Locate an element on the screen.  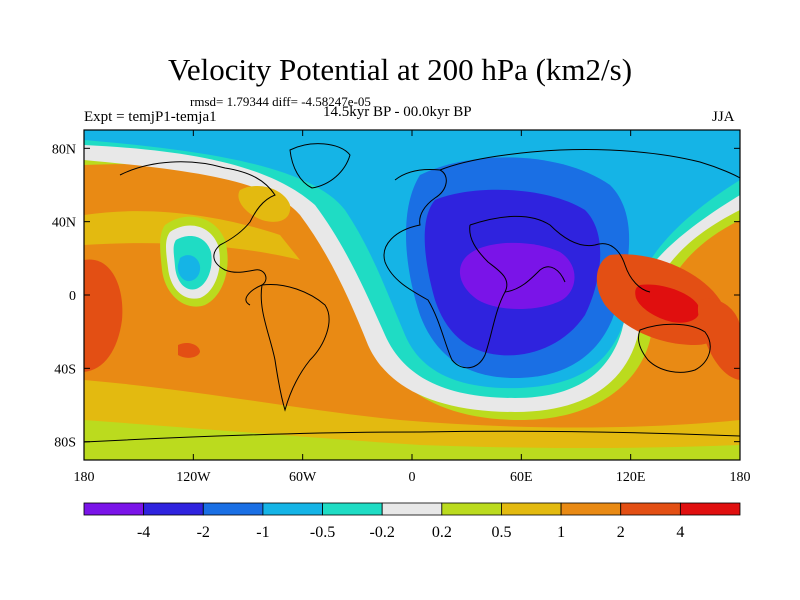
lat-tick-label: 80N is located at coordinates (64, 149).